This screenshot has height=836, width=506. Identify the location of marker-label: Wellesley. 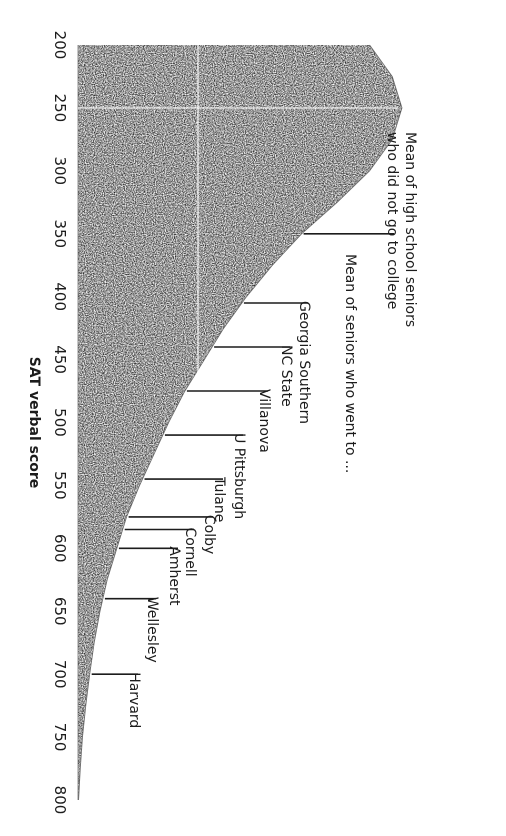
(152, 630).